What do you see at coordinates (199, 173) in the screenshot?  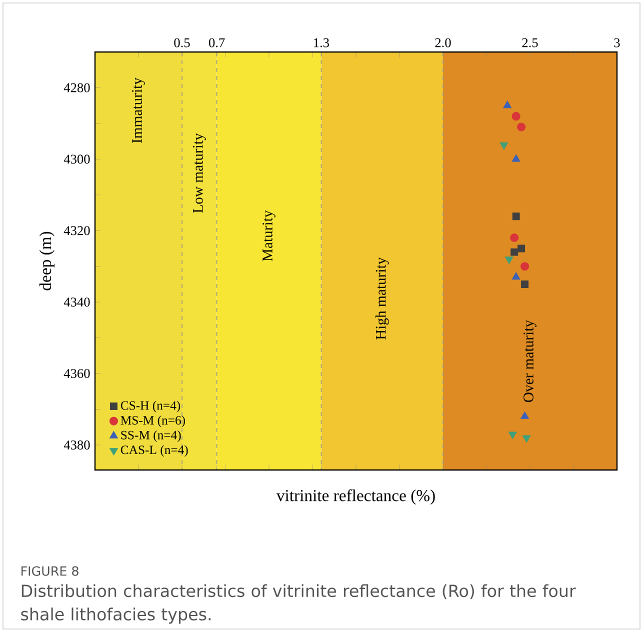 I see `band-label: Low maturity` at bounding box center [199, 173].